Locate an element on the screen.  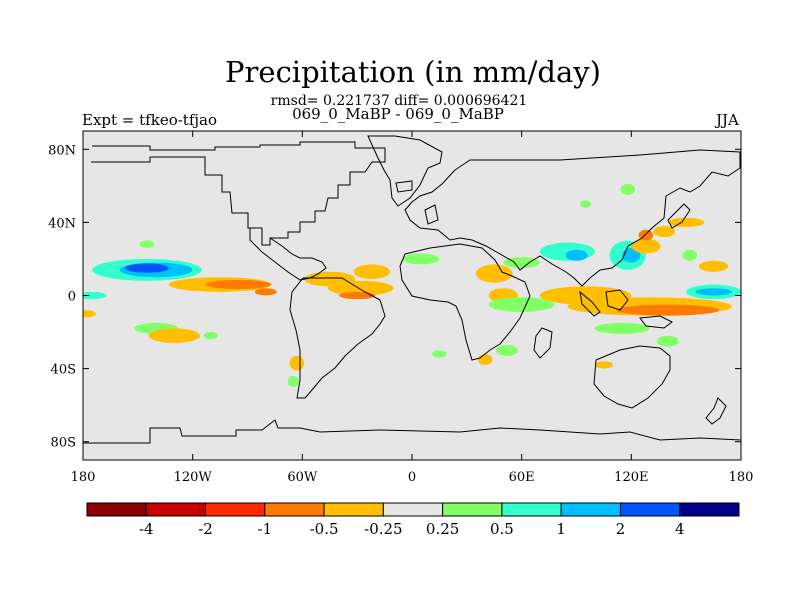
y-tick-label-0: 80N is located at coordinates (62, 150).